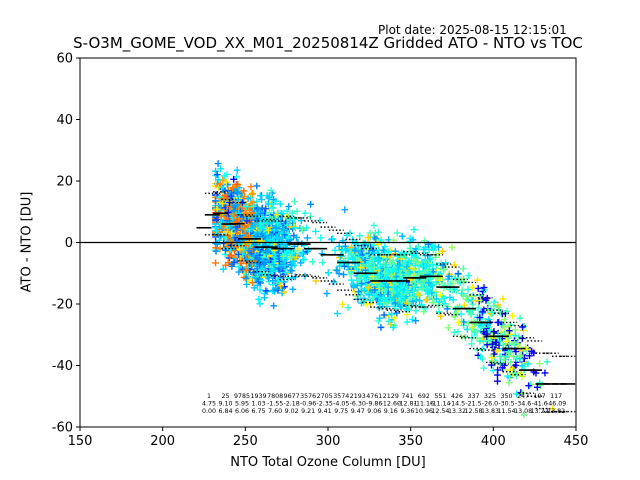 This screenshot has width=640, height=480. I want to click on bin-annotation: 9785, so click(242, 396).